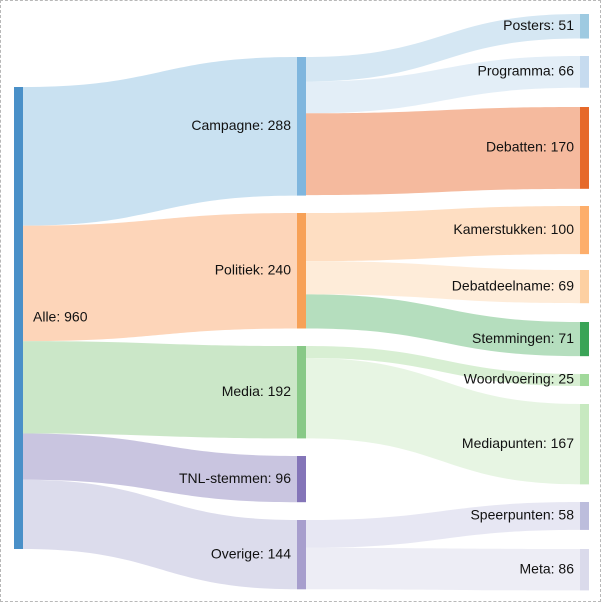 This screenshot has width=601, height=602. I want to click on link-media-to-mediapunten, so click(443, 421).